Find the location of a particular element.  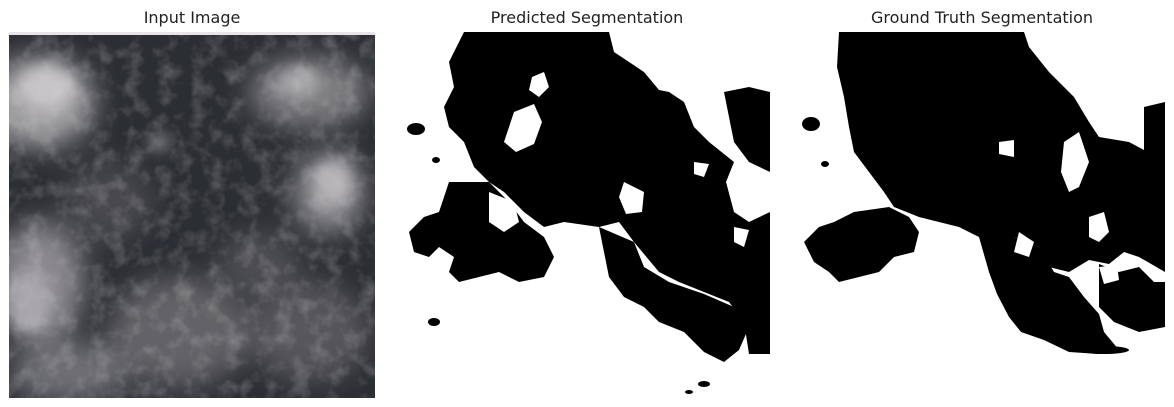

predicted-segmentation-title: Predicted Segmentation is located at coordinates (587, 17).